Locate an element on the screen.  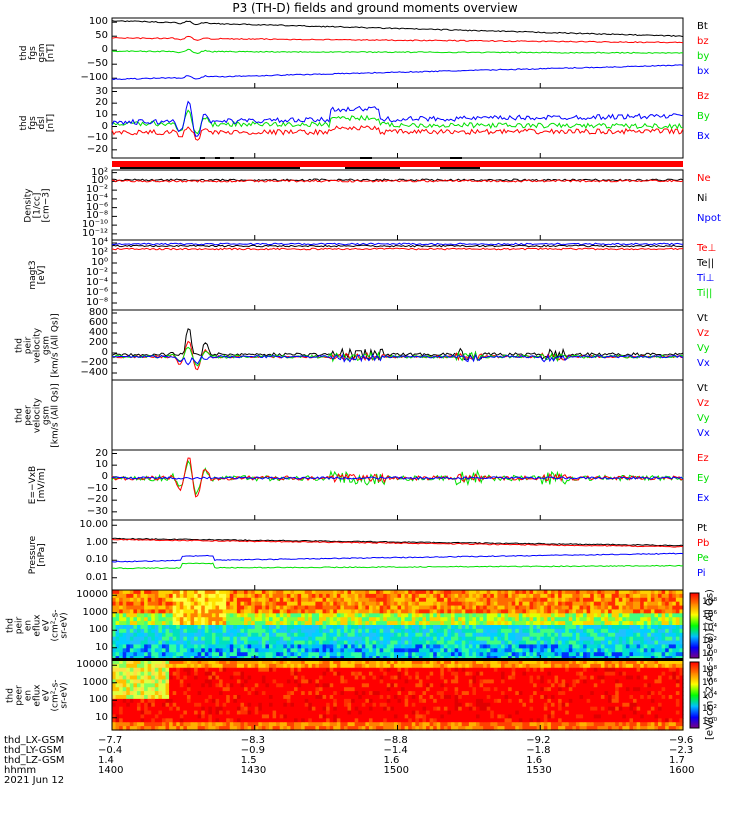
y-tick-label: 30 is located at coordinates (88, 92).